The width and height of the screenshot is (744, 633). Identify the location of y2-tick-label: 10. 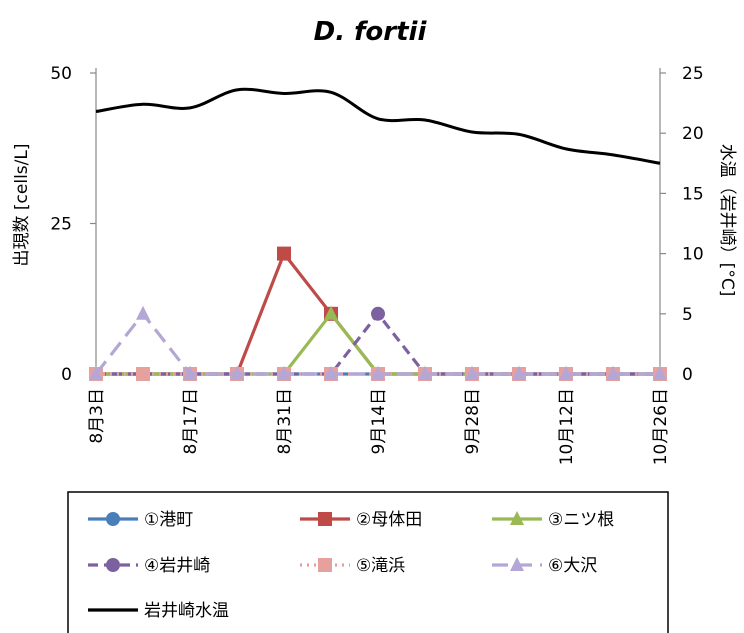
(693, 255).